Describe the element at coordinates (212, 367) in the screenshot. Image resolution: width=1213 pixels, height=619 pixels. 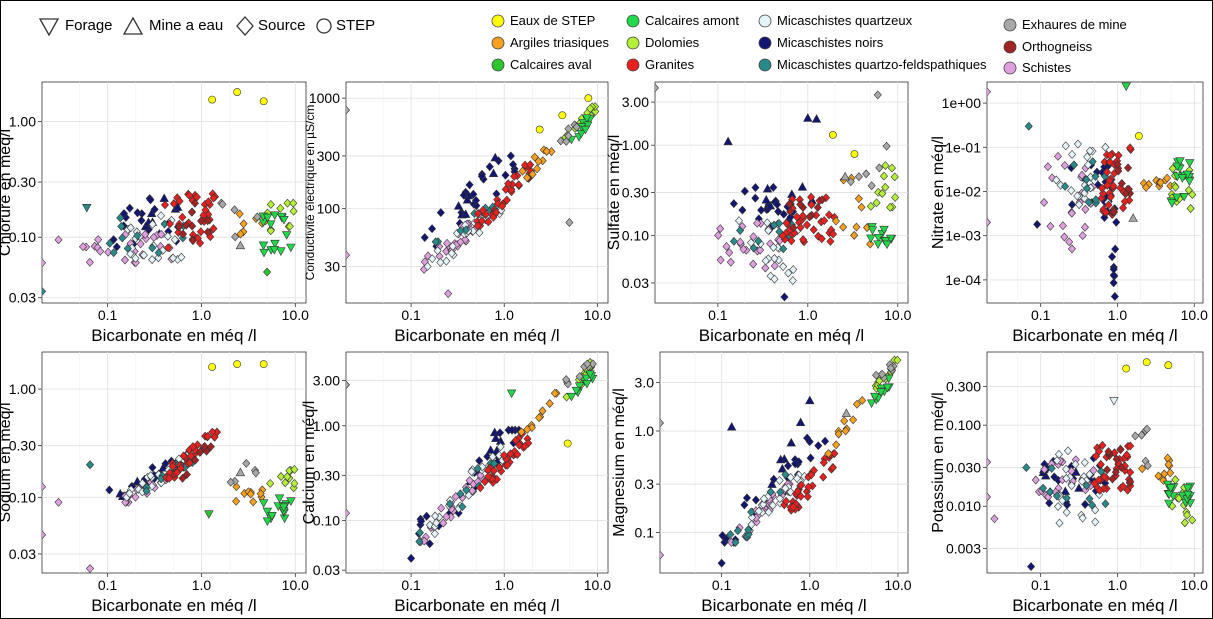
I see `point-eaux-de-step` at that location.